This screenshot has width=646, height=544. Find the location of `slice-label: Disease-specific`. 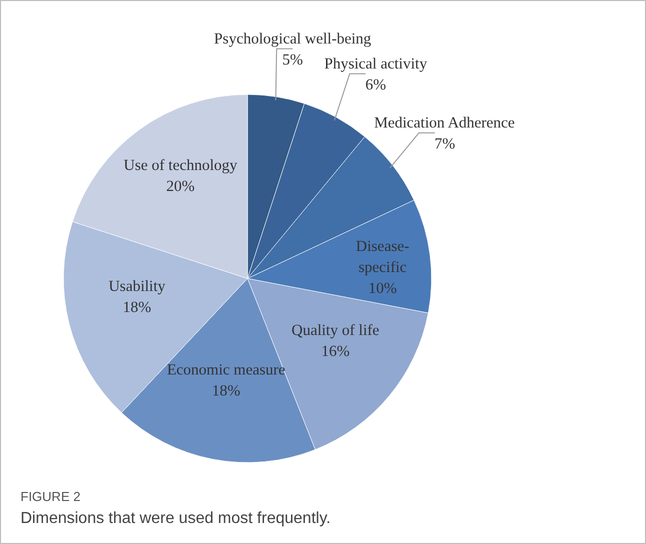

slice-label: Disease-specific is located at coordinates (383, 257).